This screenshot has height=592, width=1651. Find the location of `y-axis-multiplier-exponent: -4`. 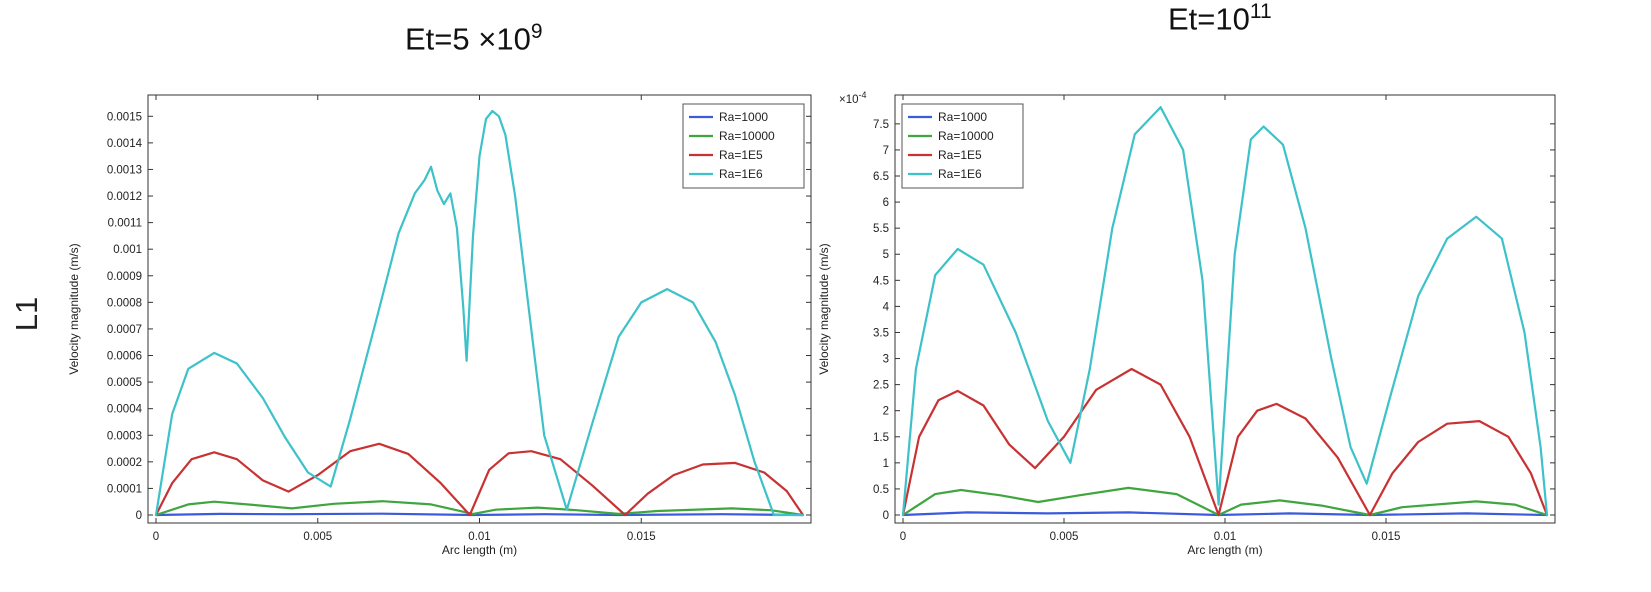

y-axis-multiplier-exponent: -4 is located at coordinates (863, 95).